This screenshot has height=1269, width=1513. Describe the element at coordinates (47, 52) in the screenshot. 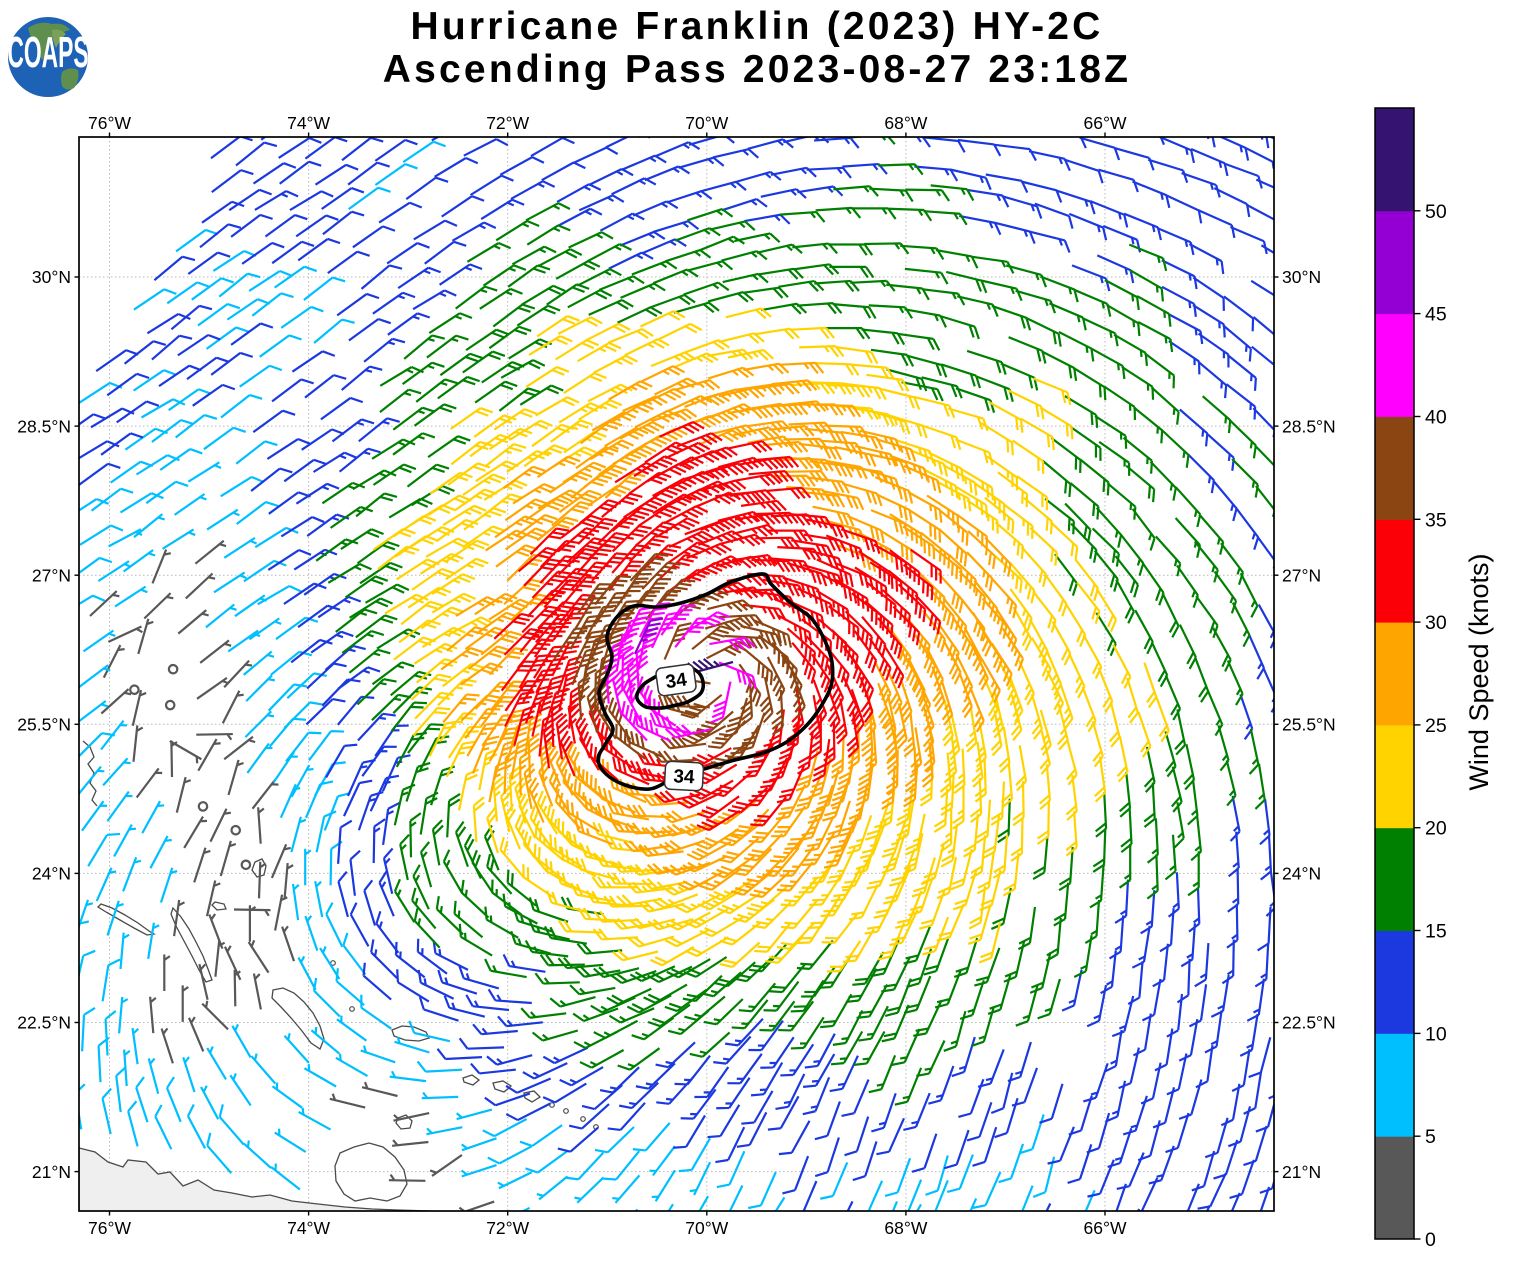

I see `svg-text: COAPS` at that location.